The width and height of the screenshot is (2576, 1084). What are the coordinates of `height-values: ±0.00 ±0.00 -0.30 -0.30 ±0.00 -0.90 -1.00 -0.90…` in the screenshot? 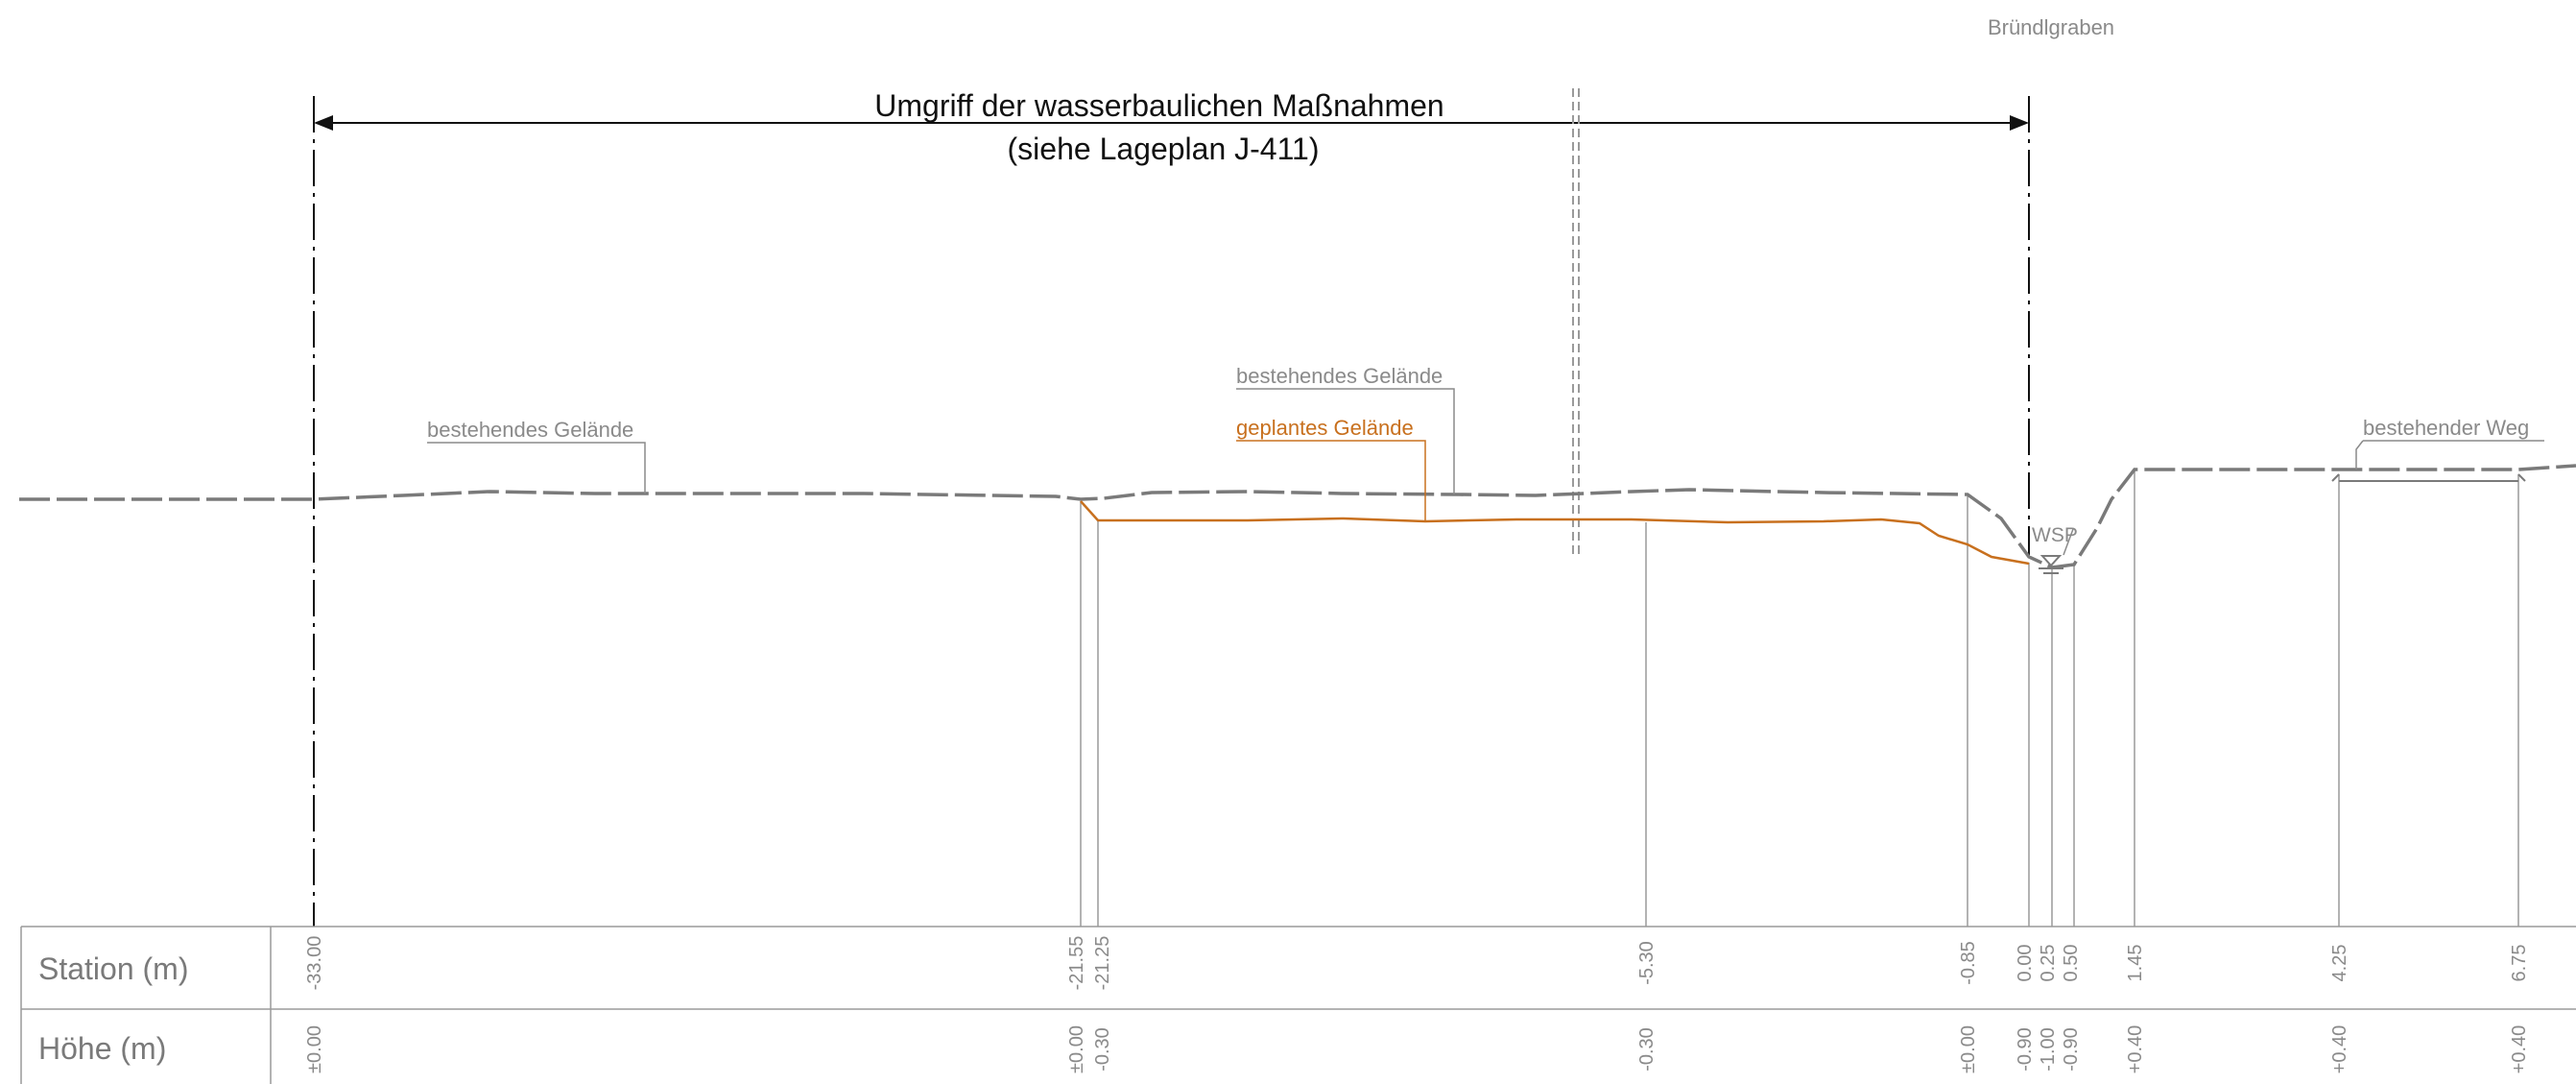 It's located at (1417, 1049).